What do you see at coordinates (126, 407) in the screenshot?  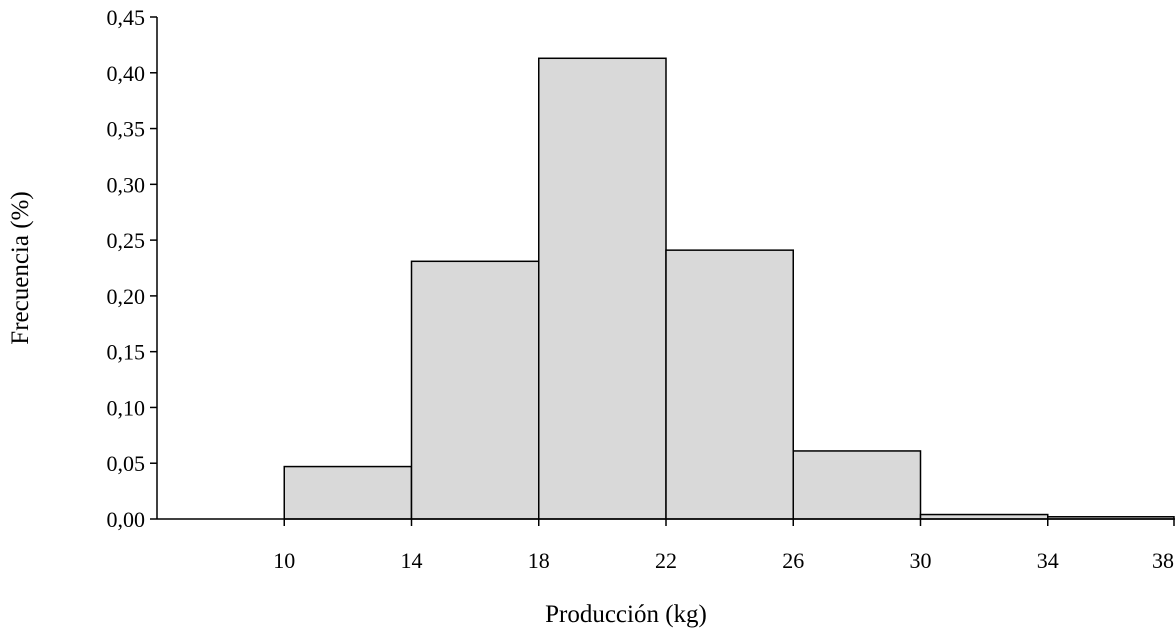 I see `y-tick-label: 0,10` at bounding box center [126, 407].